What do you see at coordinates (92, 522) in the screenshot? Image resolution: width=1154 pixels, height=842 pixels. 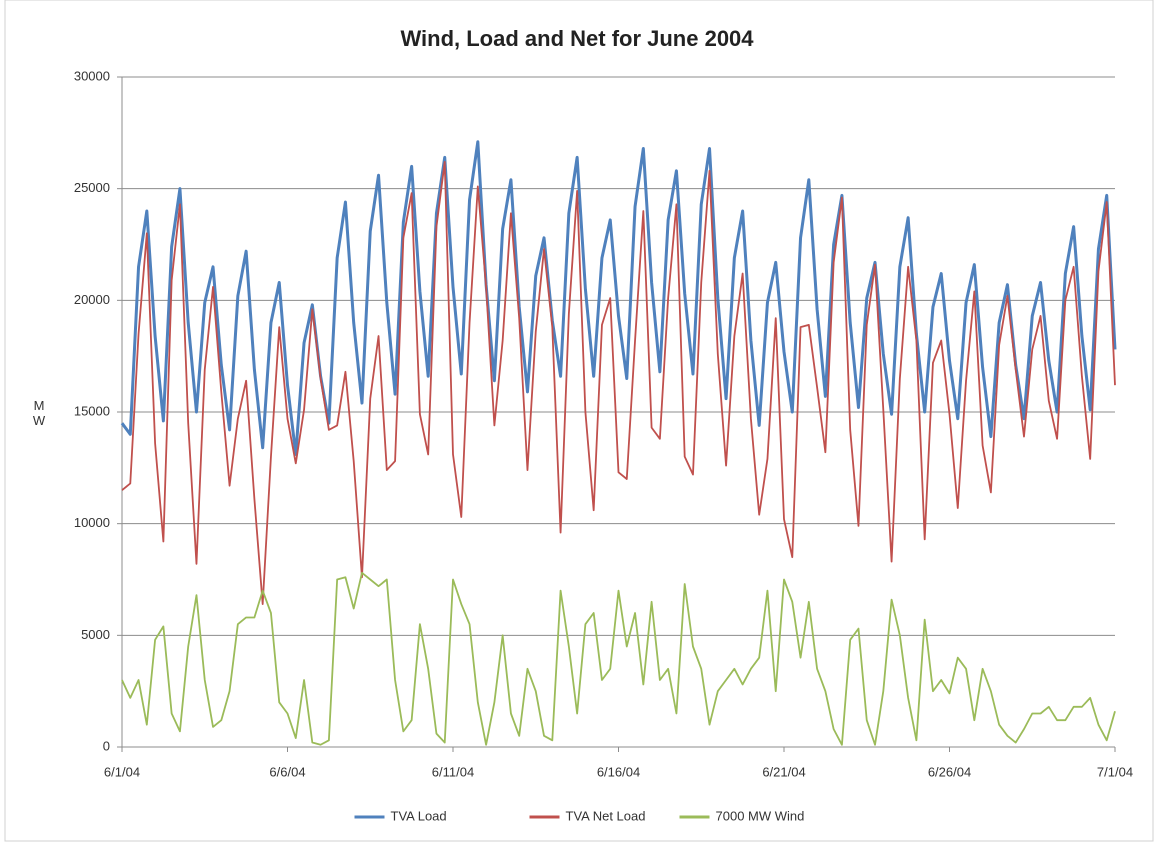 I see `y-tick-label: 10000` at bounding box center [92, 522].